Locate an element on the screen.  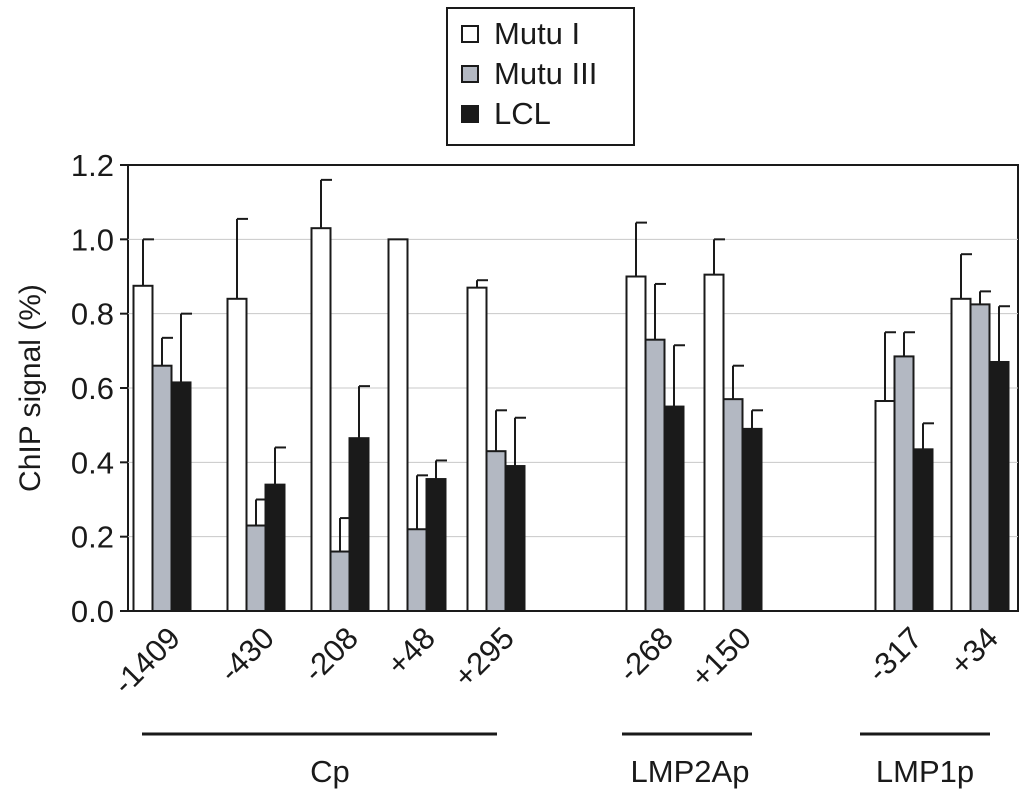
x-tick-label: -1409 is located at coordinates (146, 660).